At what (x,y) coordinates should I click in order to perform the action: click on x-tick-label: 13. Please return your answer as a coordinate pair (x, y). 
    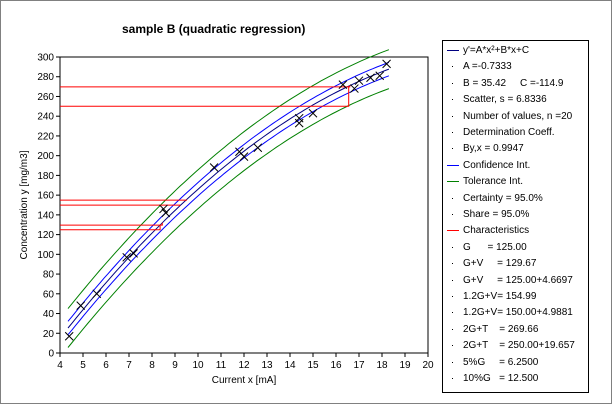
    Looking at the image, I should click on (267, 365).